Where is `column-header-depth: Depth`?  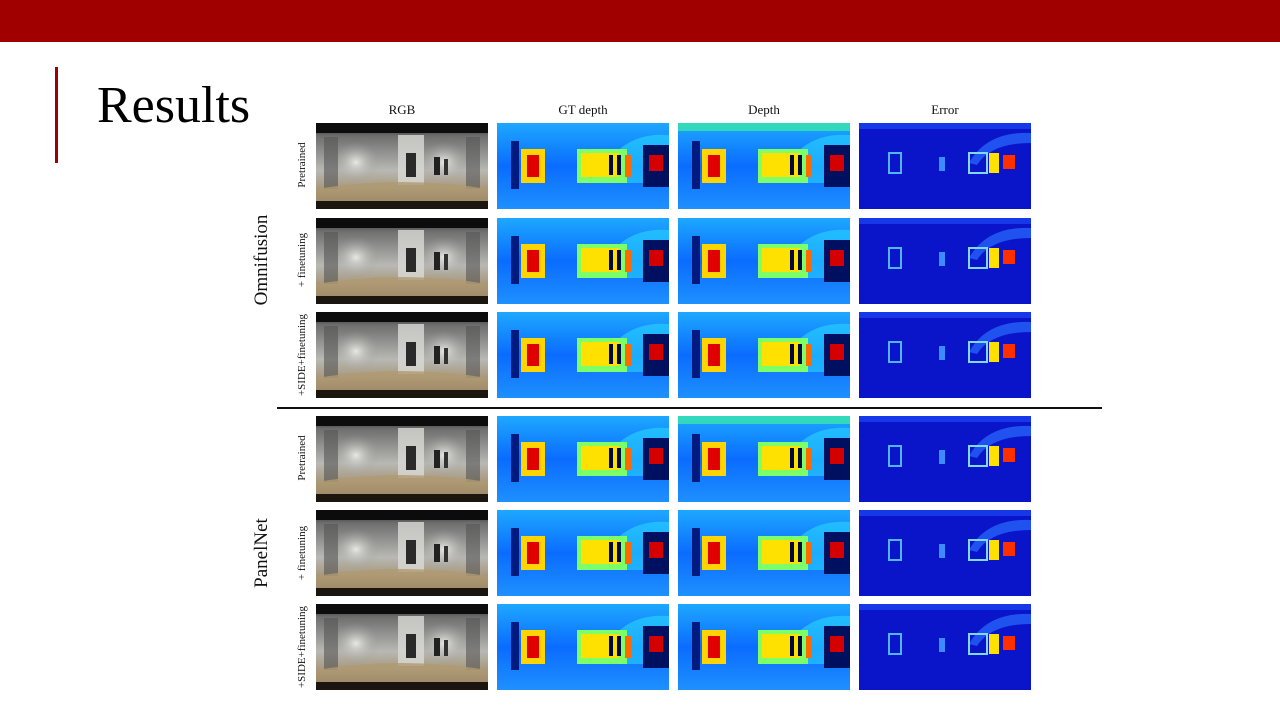
column-header-depth: Depth is located at coordinates (764, 109).